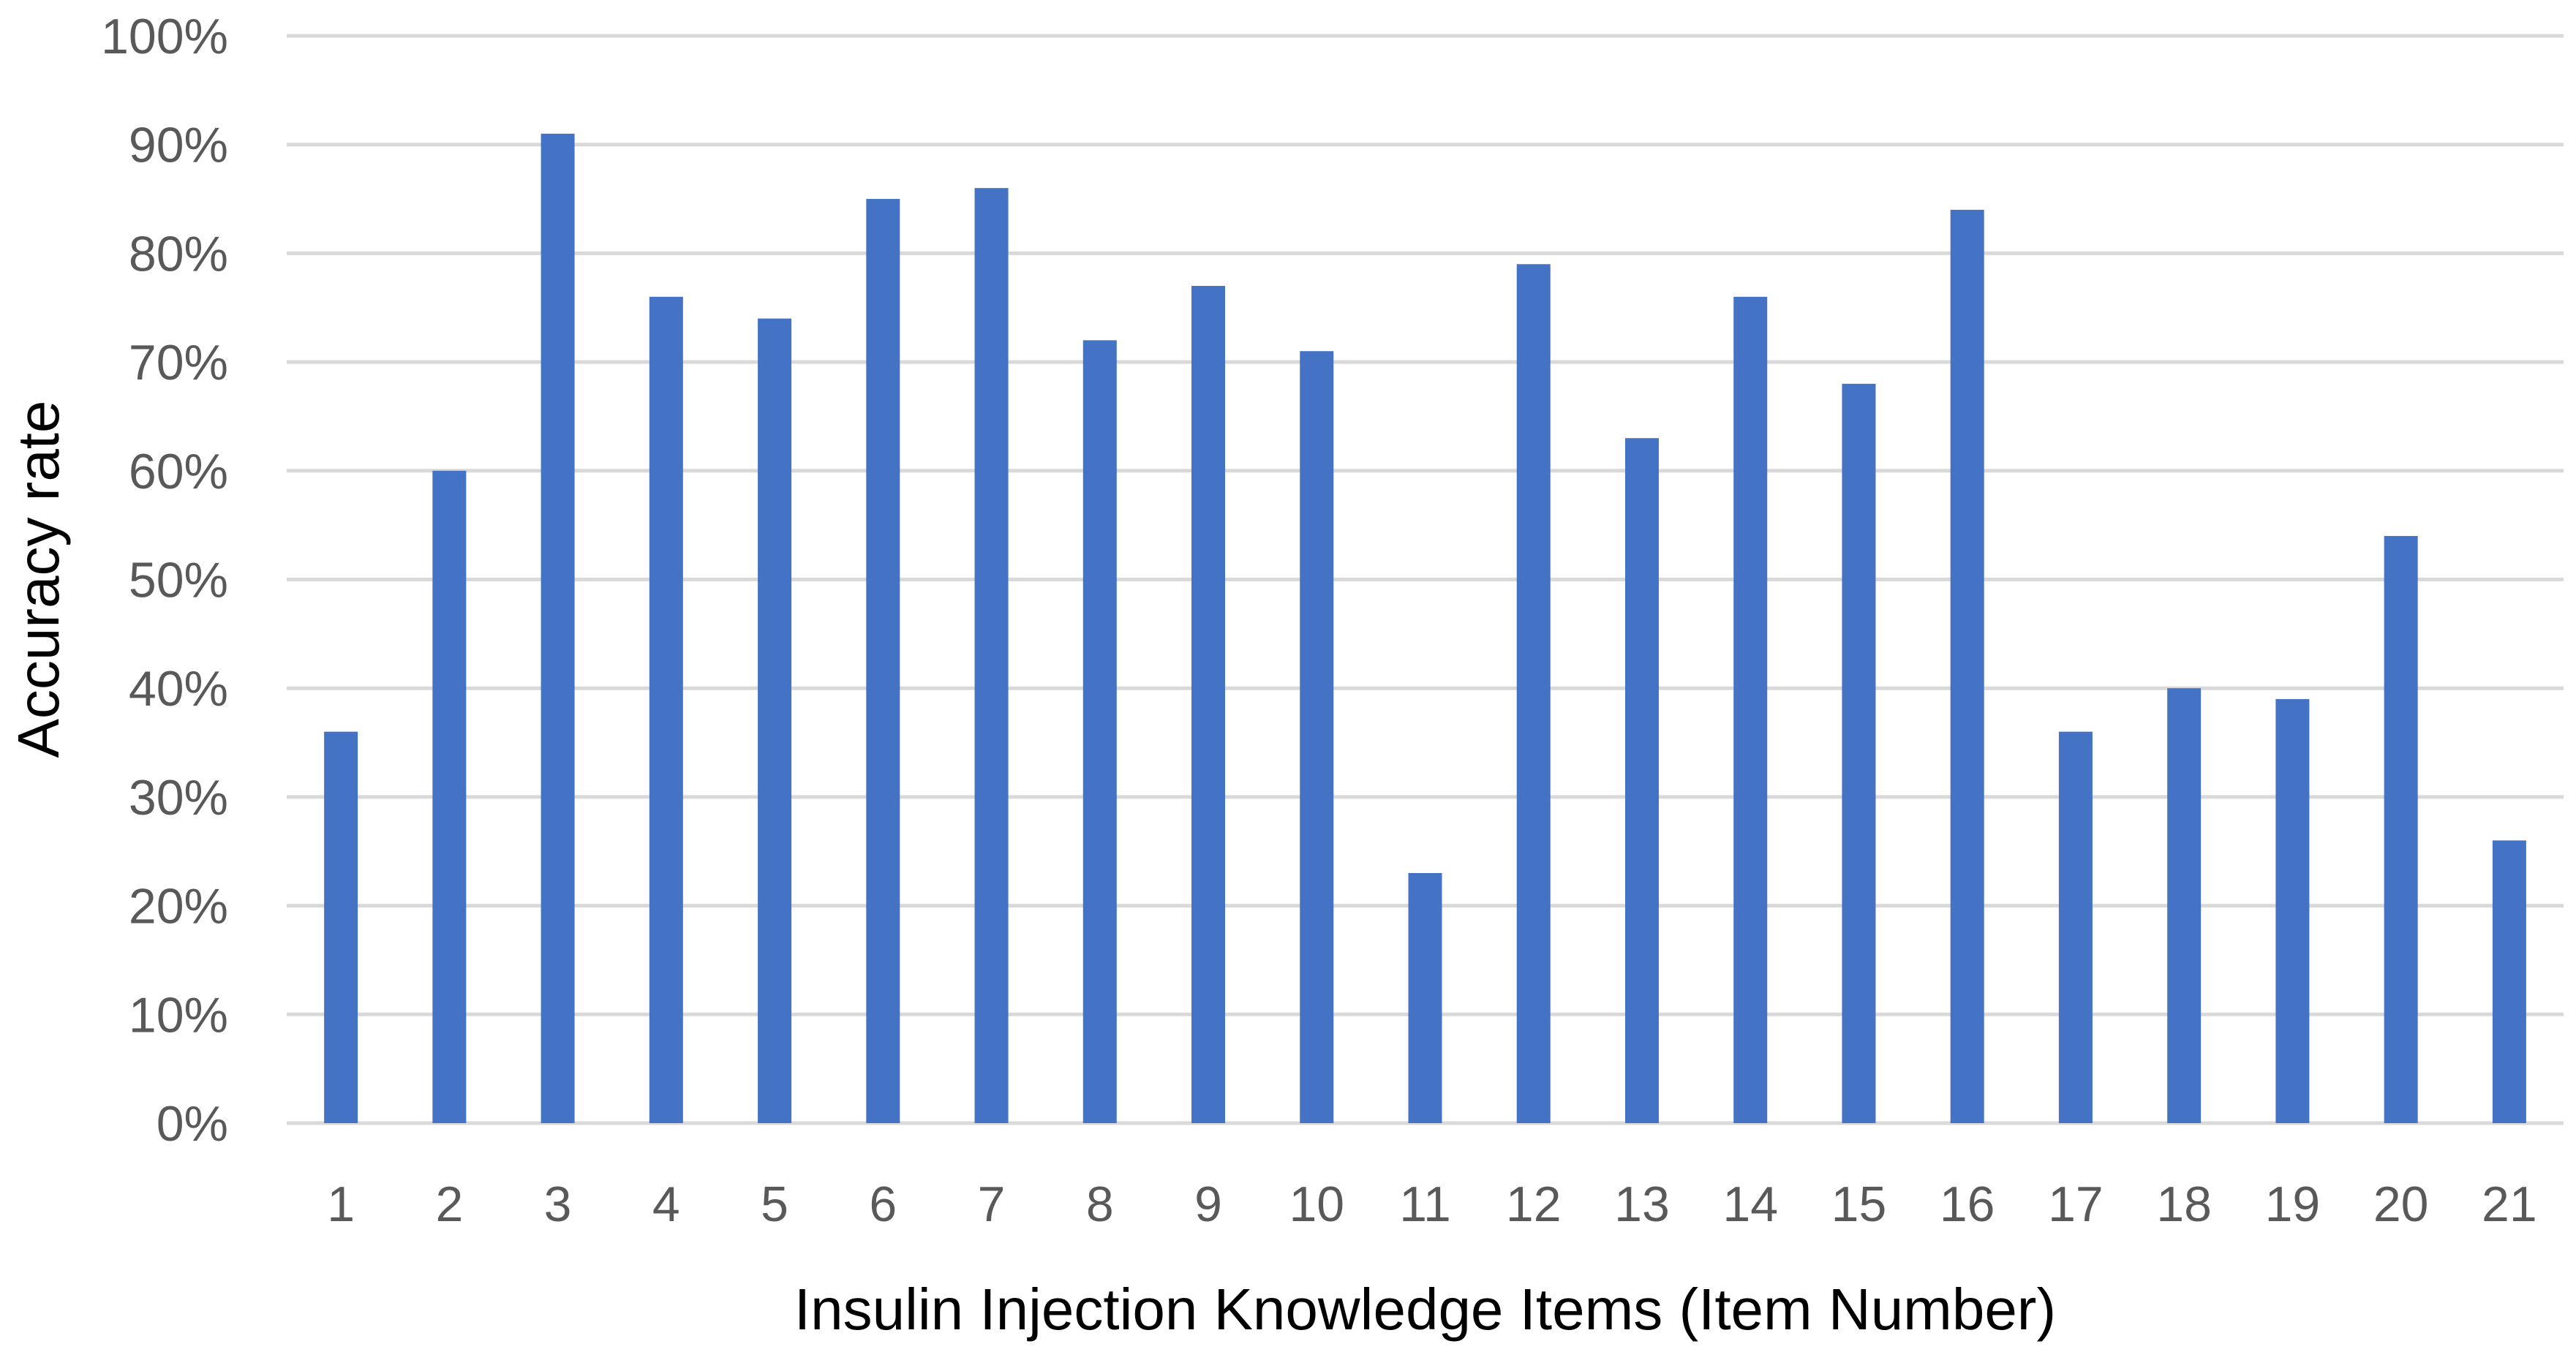  I want to click on x-tick-label: 19, so click(2293, 1204).